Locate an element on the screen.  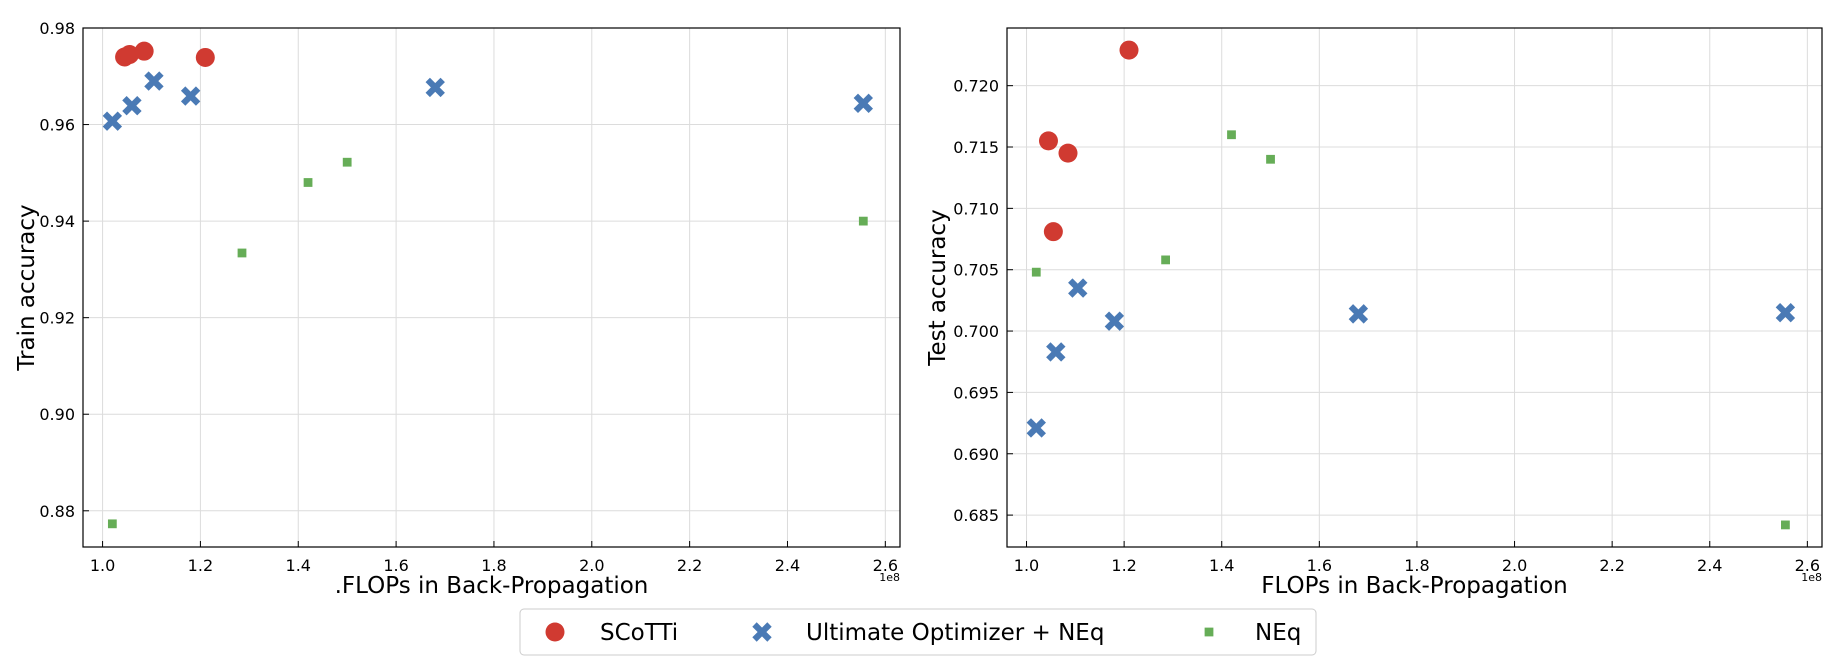
y-axis-label: Train accuracy is located at coordinates (27, 287).